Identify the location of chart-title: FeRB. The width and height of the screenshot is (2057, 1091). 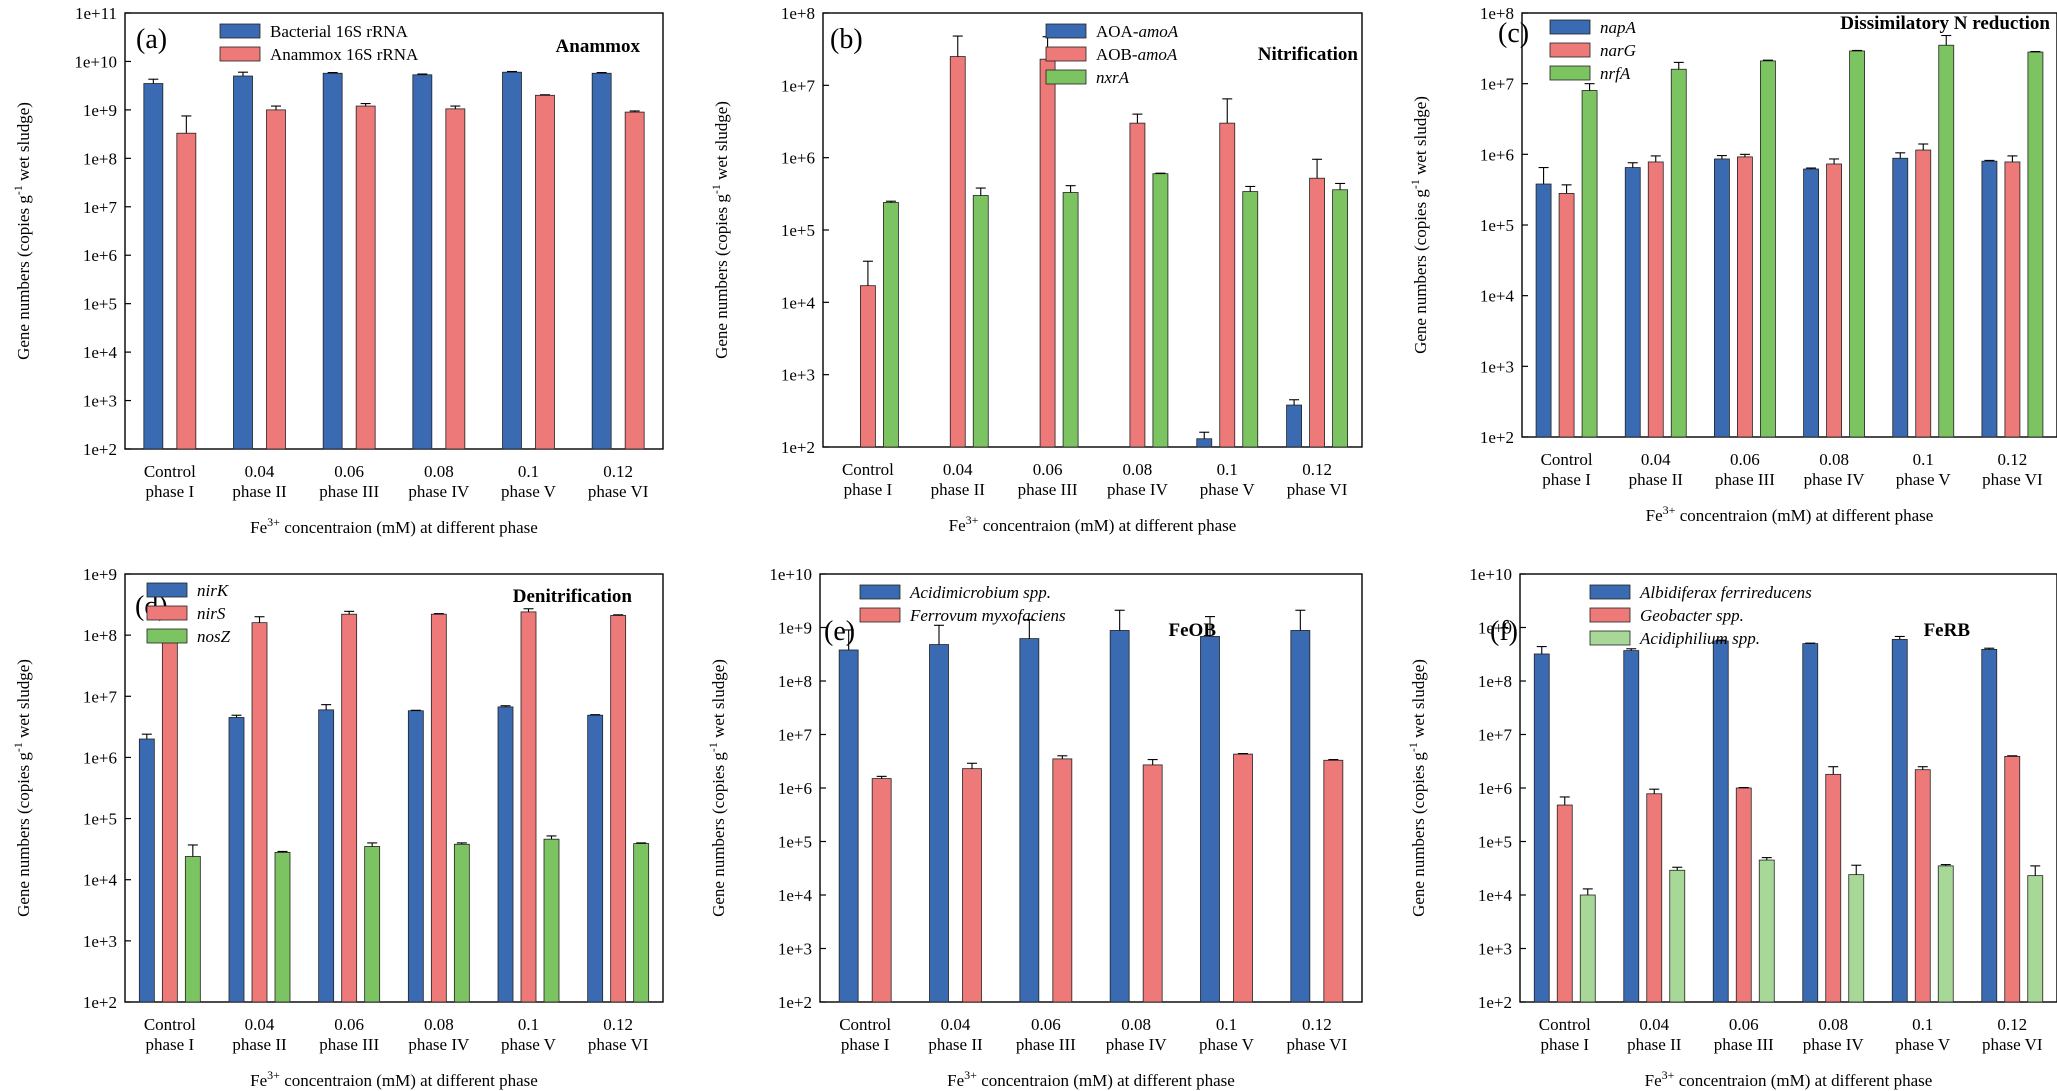
(1947, 630).